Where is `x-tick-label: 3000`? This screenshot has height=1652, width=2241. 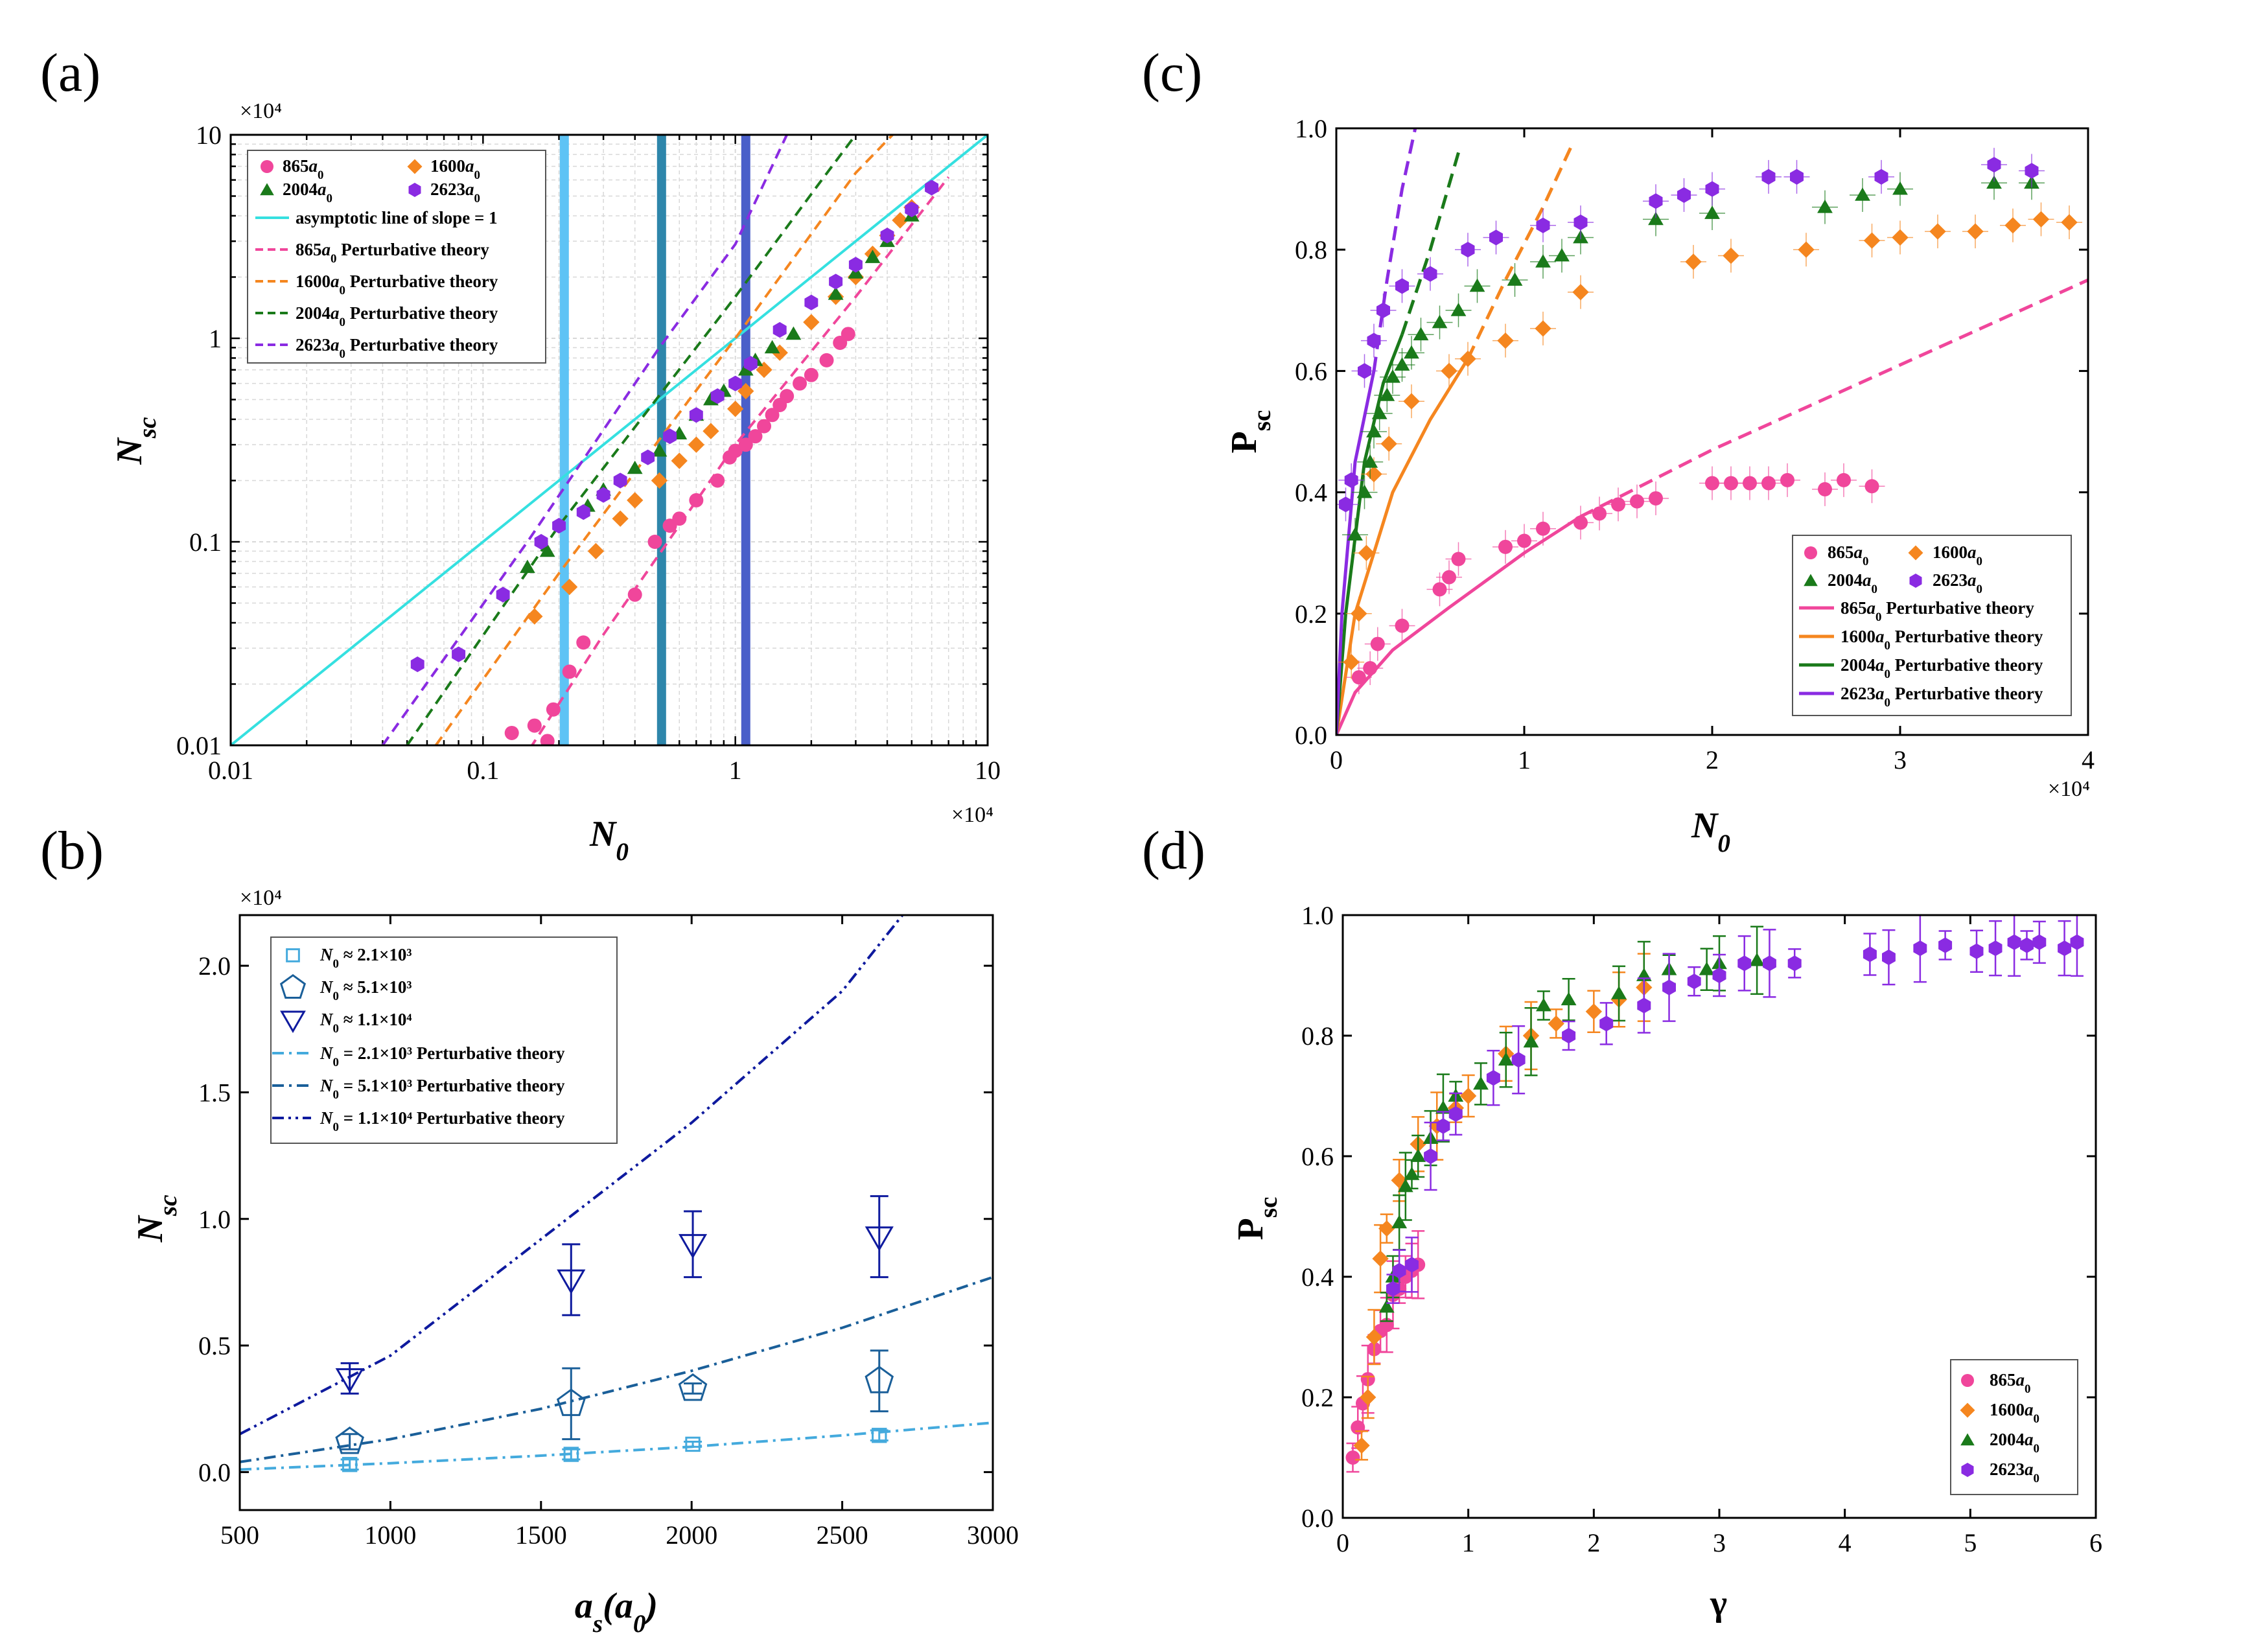 x-tick-label: 3000 is located at coordinates (993, 1535).